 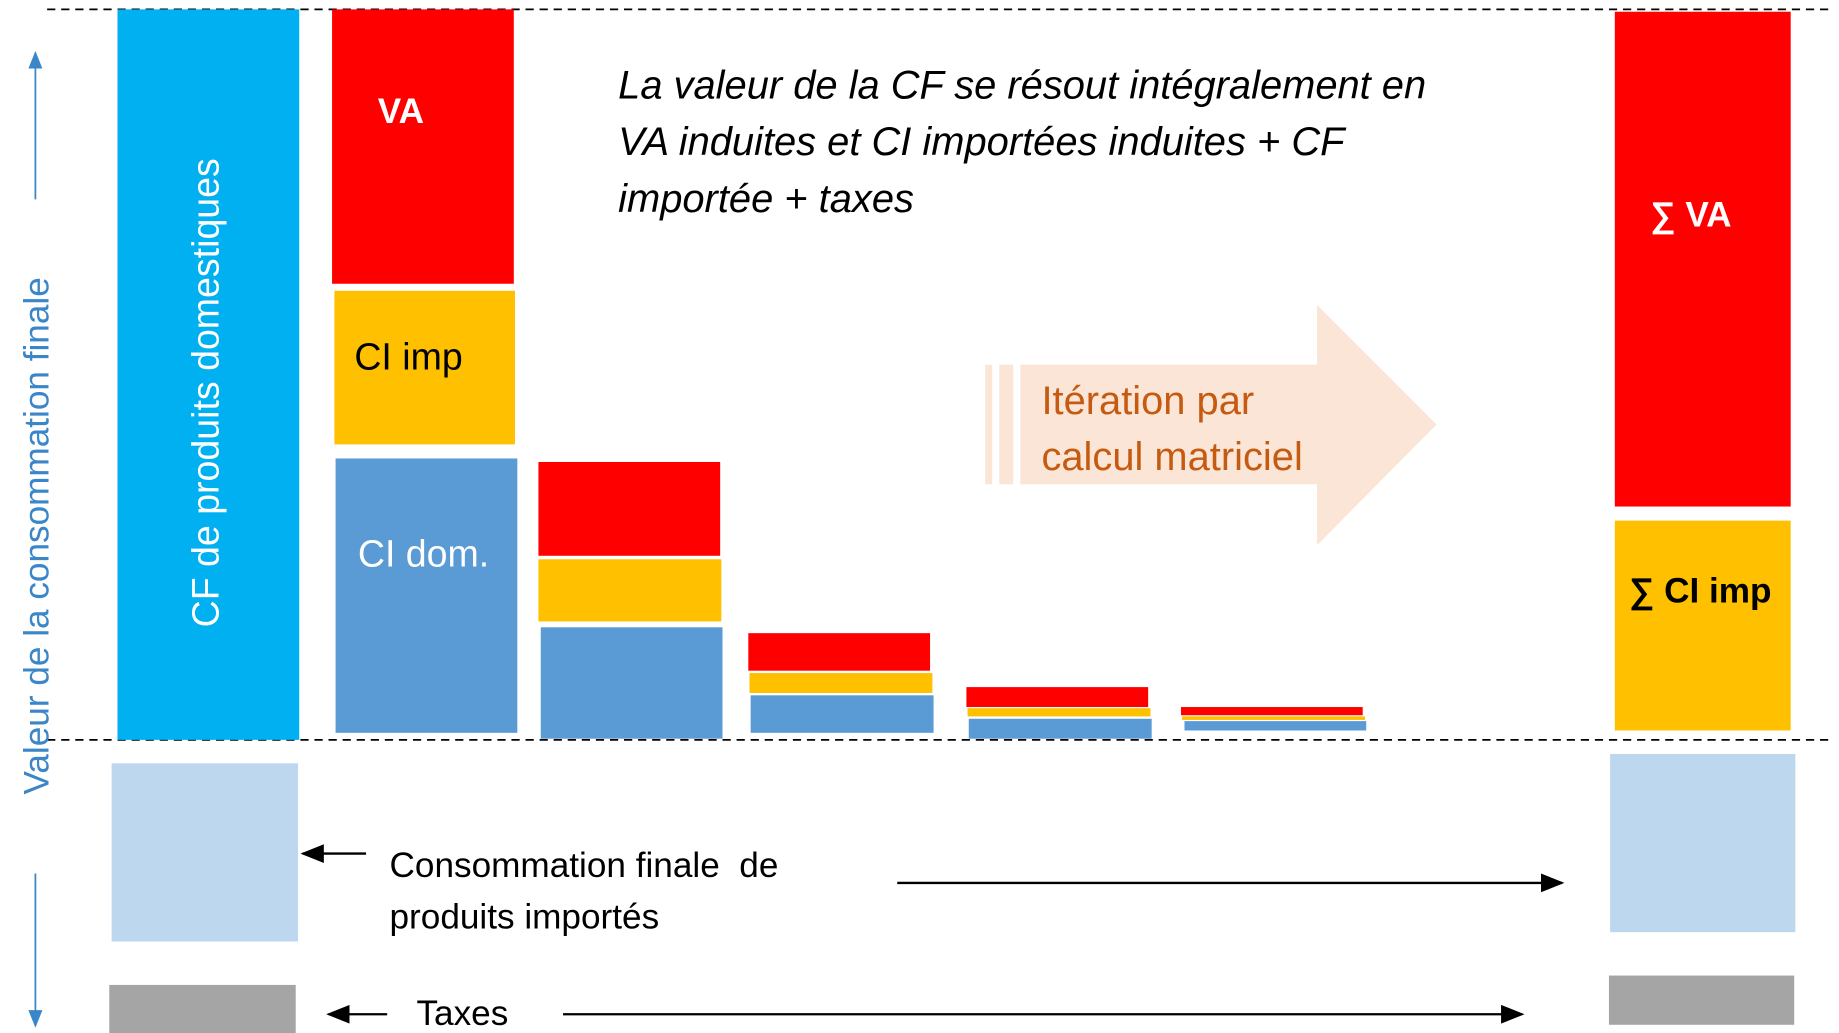 What do you see at coordinates (1171, 457) in the screenshot?
I see `iteration-label: calcul matriciel` at bounding box center [1171, 457].